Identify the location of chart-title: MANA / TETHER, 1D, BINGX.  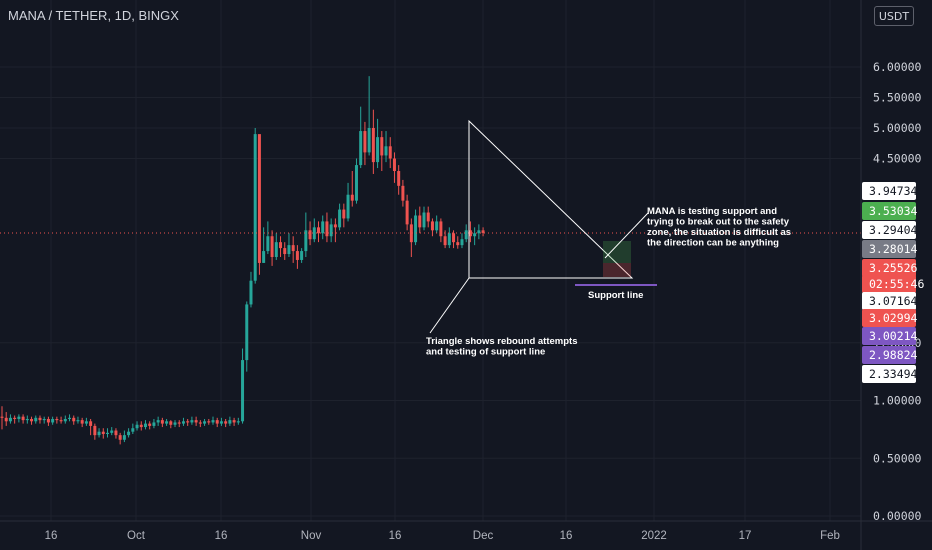
(93, 15).